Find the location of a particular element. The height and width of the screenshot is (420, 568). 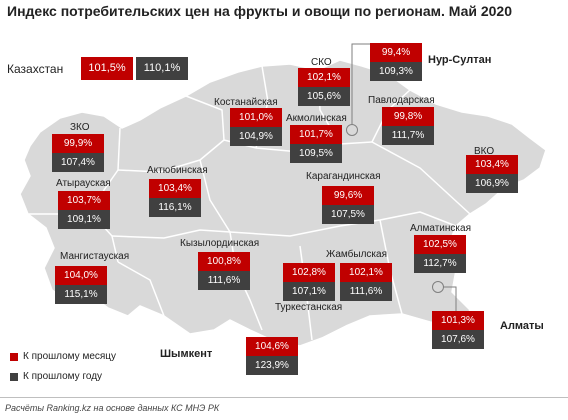

shymkent-year-value: 123,9% is located at coordinates (272, 365).